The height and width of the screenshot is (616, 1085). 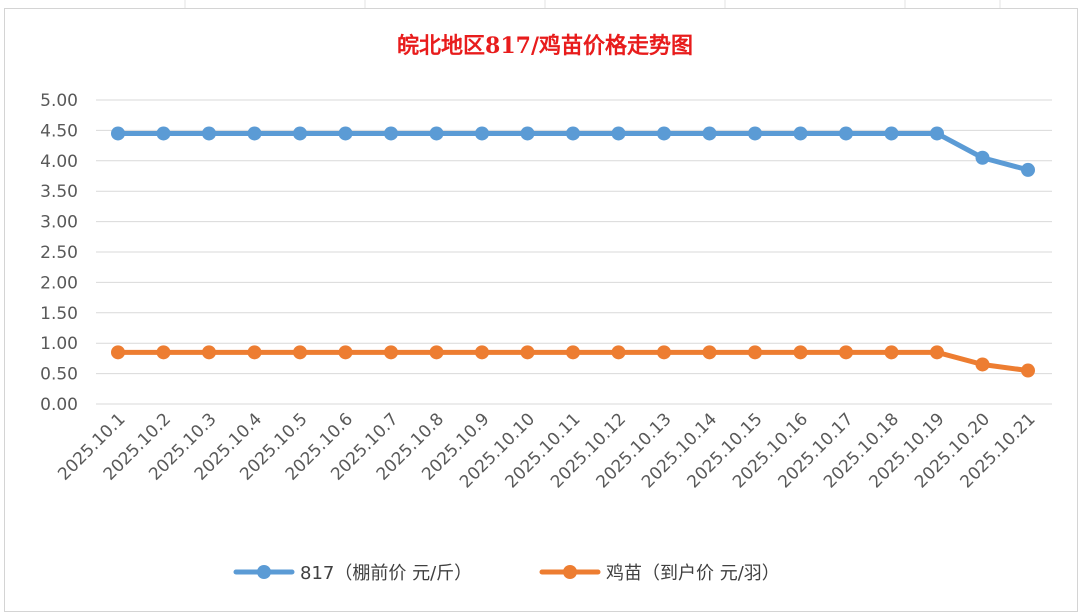 I want to click on y-tick-label: 4.00, so click(x=59, y=162).